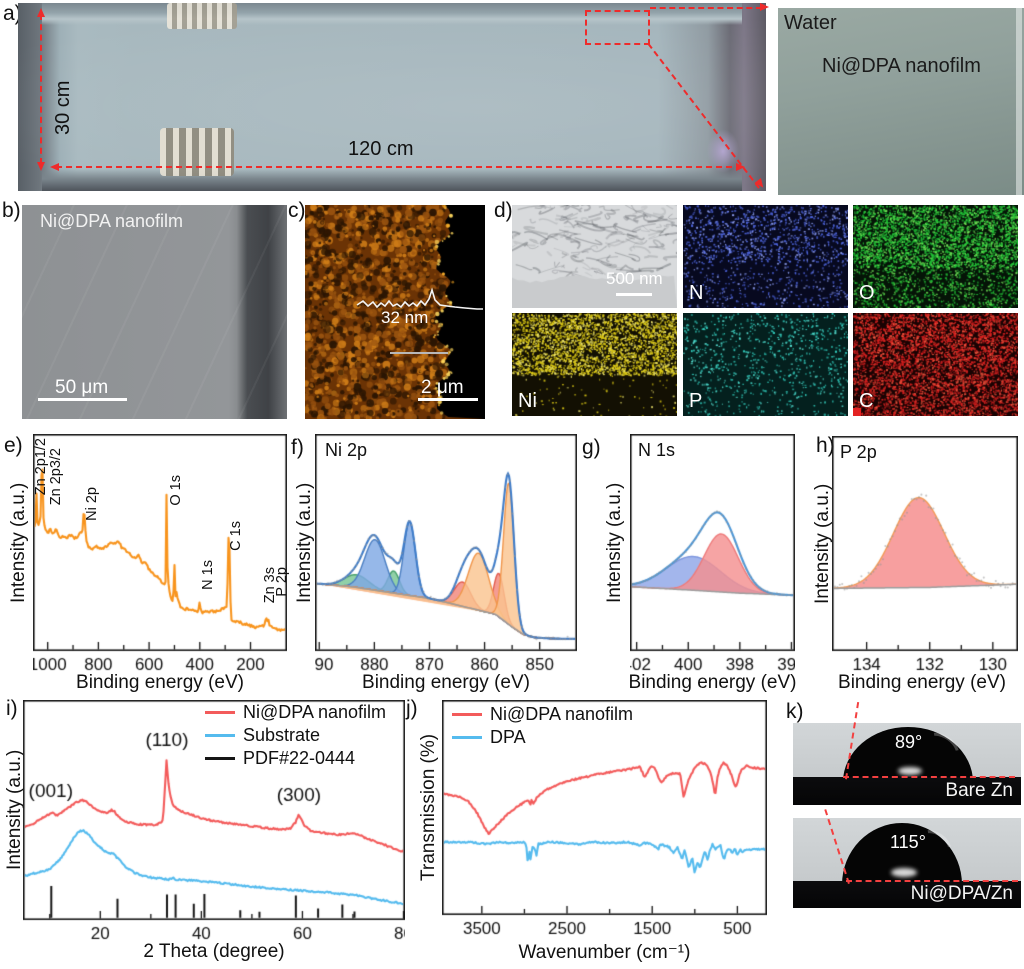 This screenshot has height=969, width=1024. I want to click on tem-texture, so click(594, 256).